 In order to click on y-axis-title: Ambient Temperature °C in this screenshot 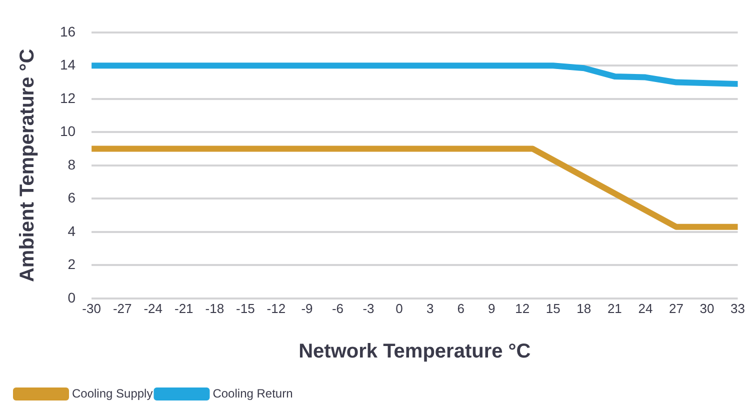, I will do `click(27, 165)`.